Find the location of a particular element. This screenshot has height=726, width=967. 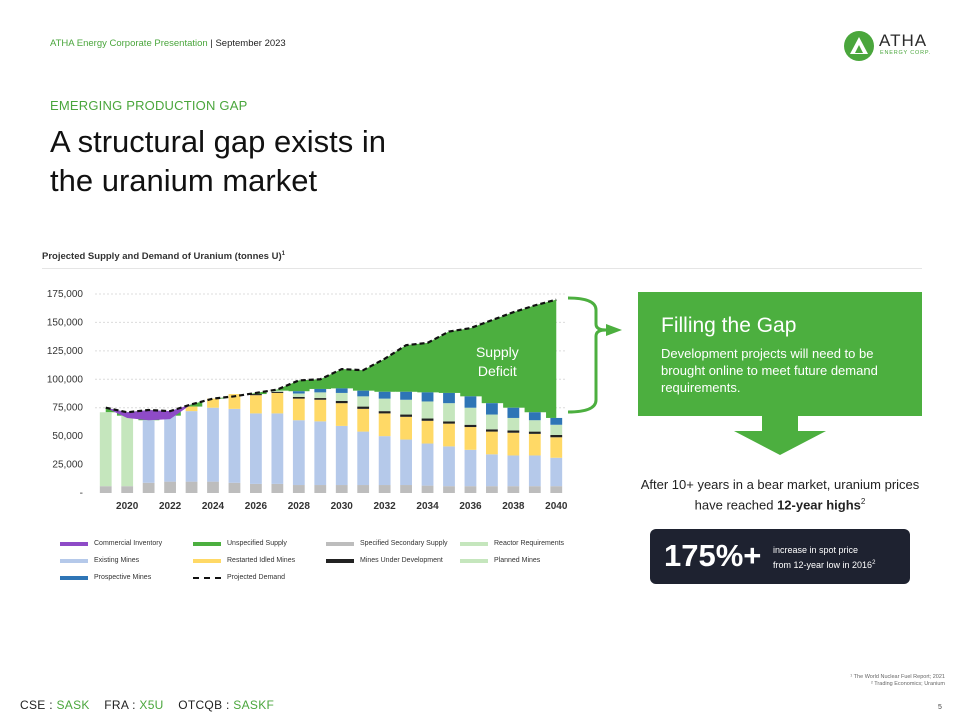

y-tick-label: - is located at coordinates (81, 493).